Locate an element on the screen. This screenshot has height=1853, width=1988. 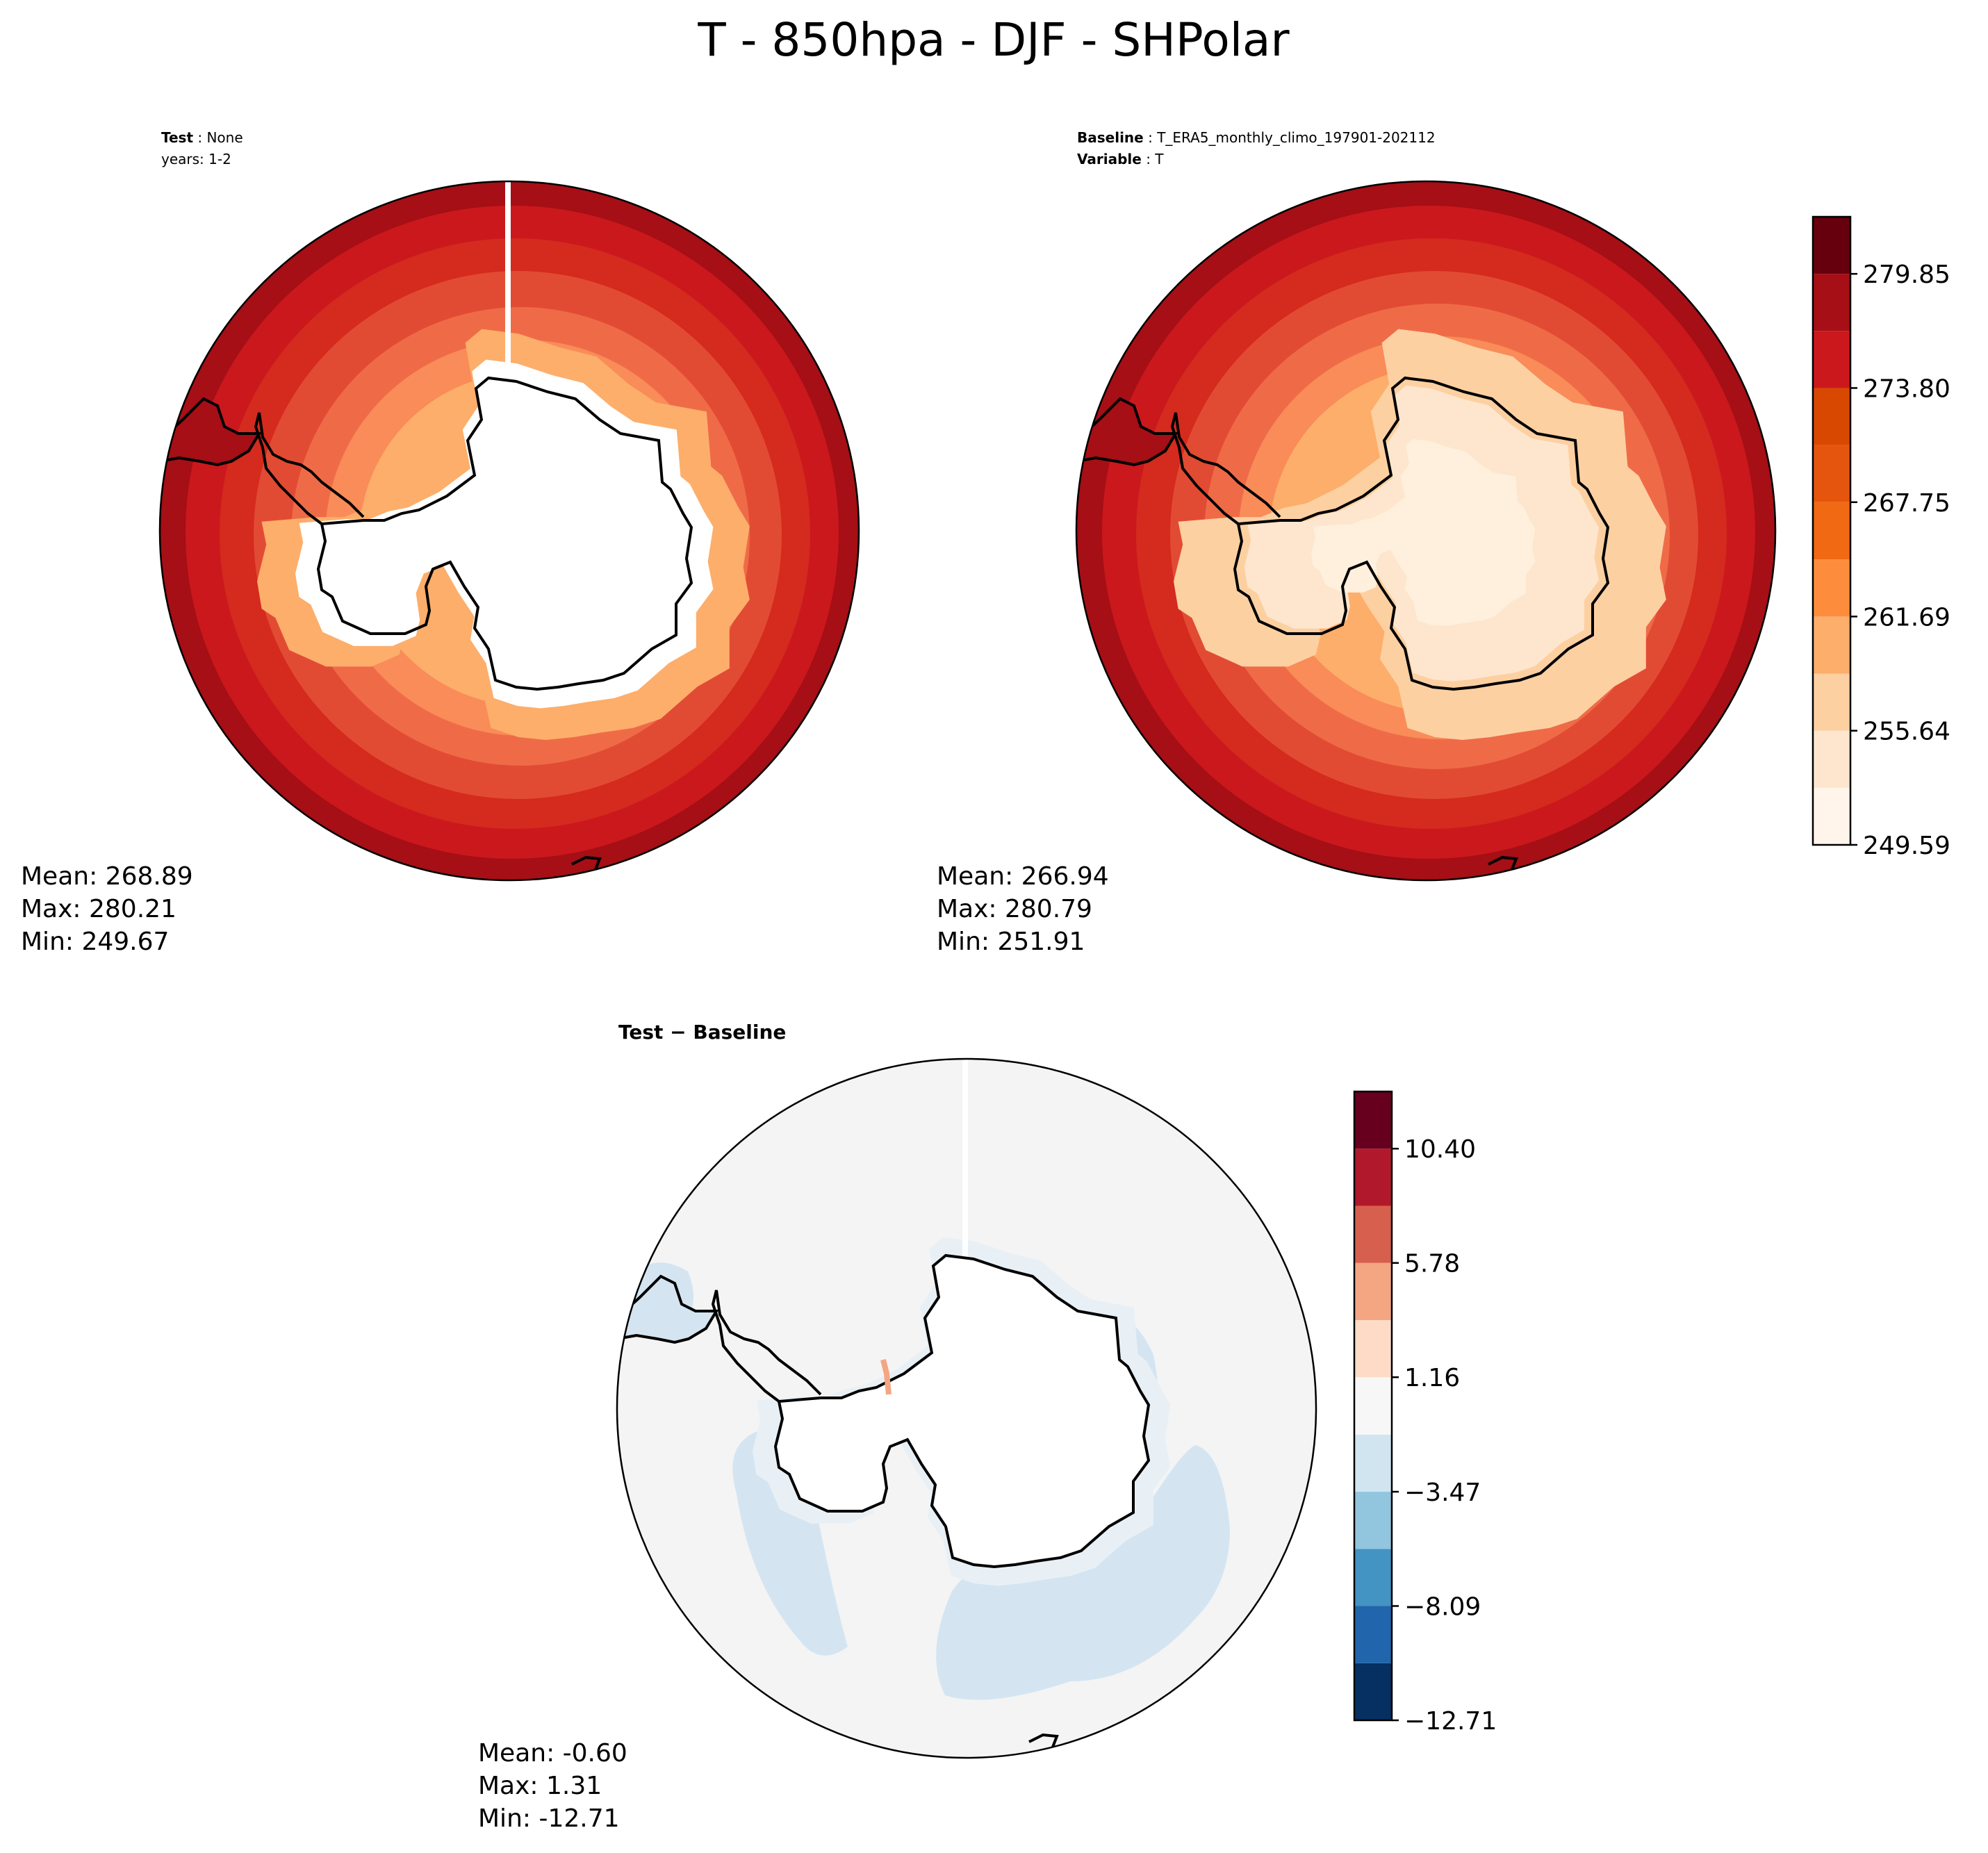
panel-test-years: years: 1-2 is located at coordinates (196, 159).